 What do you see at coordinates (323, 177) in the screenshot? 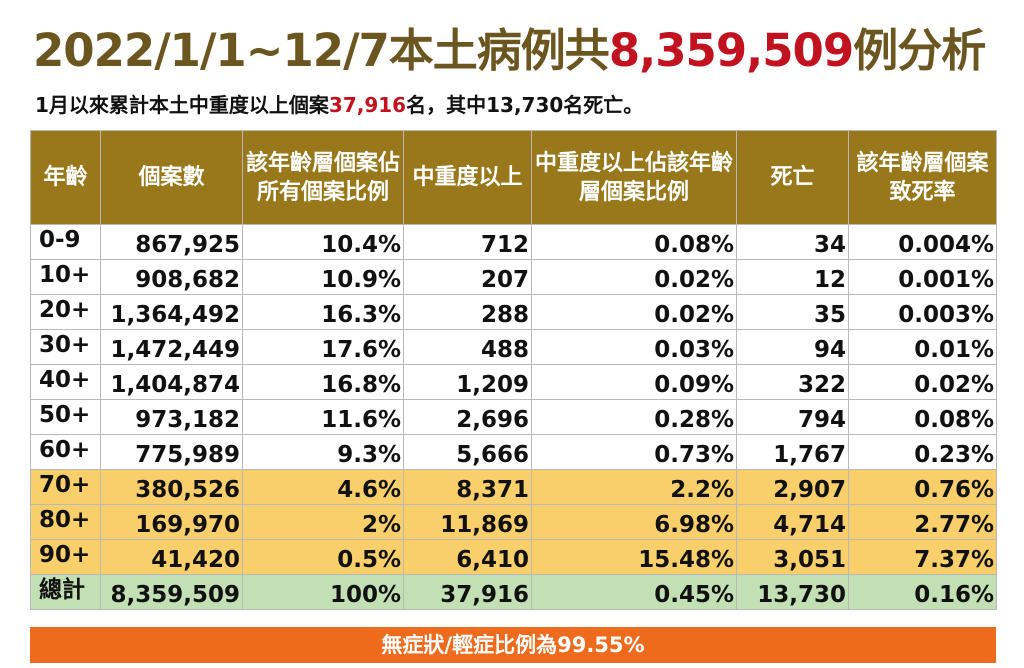
I see `header-case-share: 該年齡層個案佔所有個案比例` at bounding box center [323, 177].